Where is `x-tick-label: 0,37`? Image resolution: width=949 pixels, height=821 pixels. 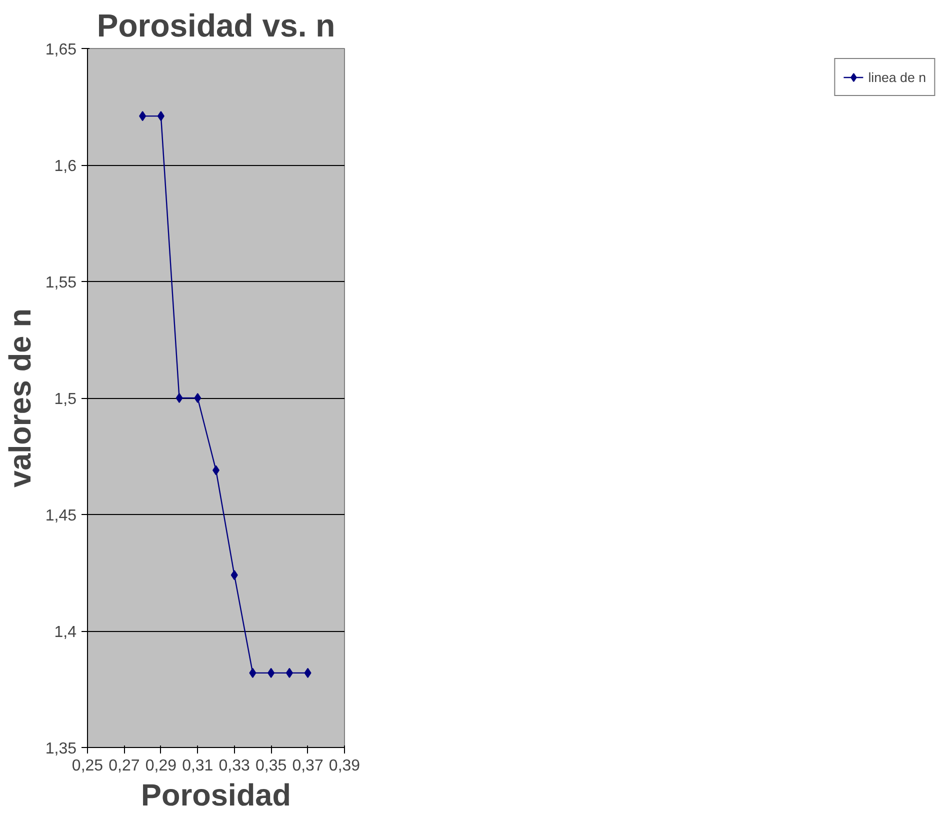
x-tick-label: 0,37 is located at coordinates (308, 766).